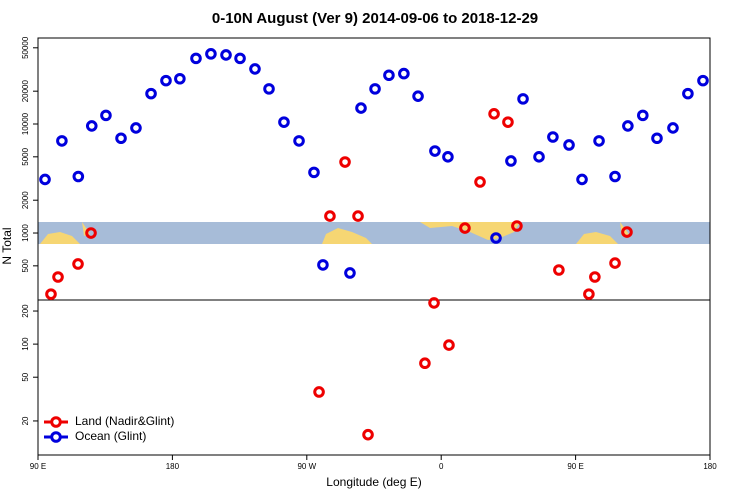 Image resolution: width=750 pixels, height=500 pixels. I want to click on y-tick-label: 1000, so click(25, 233).